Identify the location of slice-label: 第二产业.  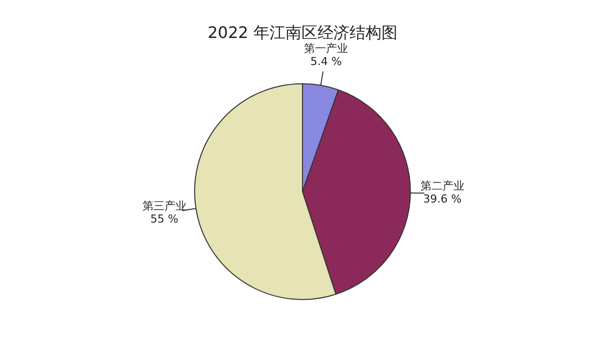
(442, 186).